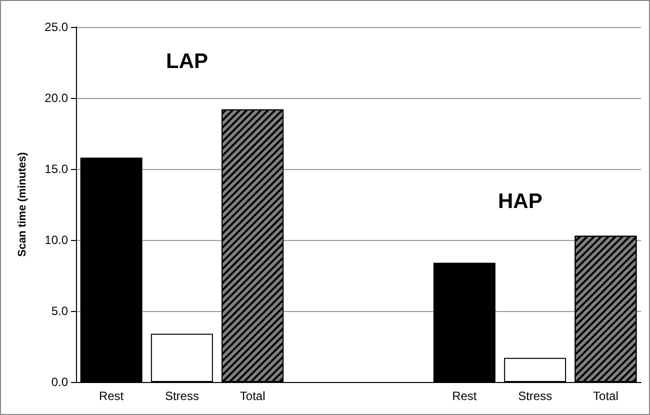 This screenshot has height=415, width=650. Describe the element at coordinates (56, 169) in the screenshot. I see `y-tick-label: 15.0` at that location.